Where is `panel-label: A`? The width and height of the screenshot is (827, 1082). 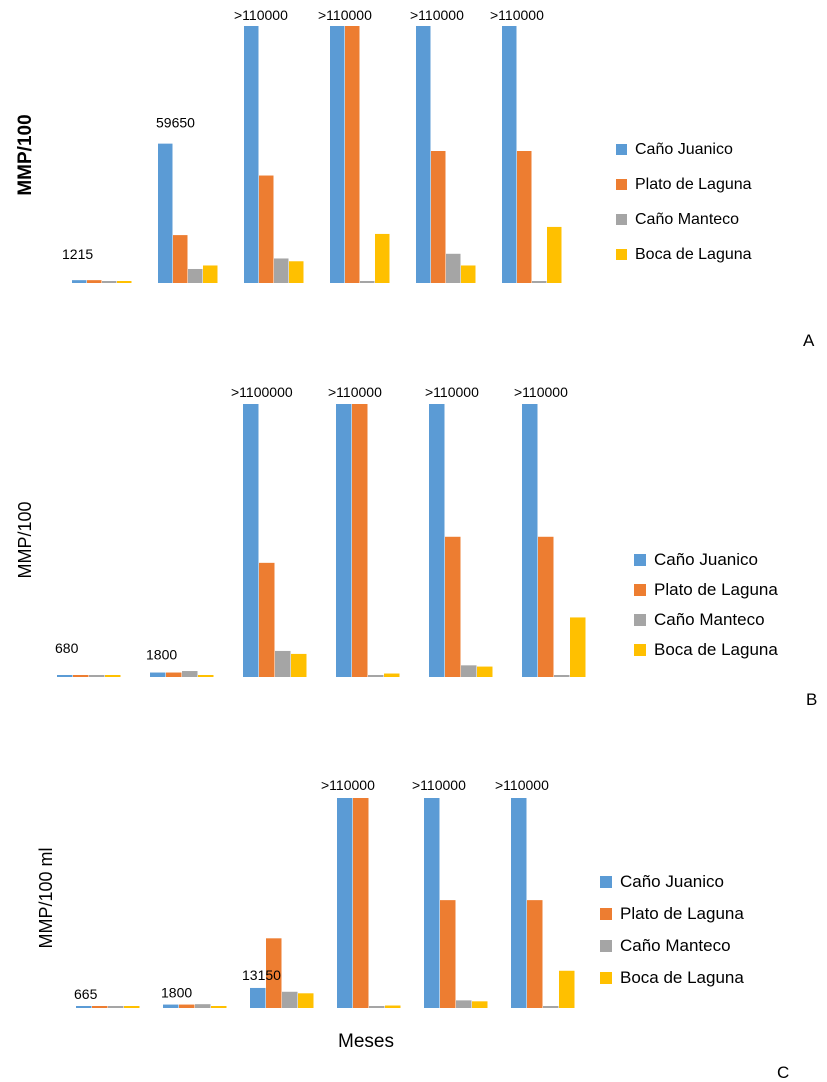
panel-label: A is located at coordinates (809, 340).